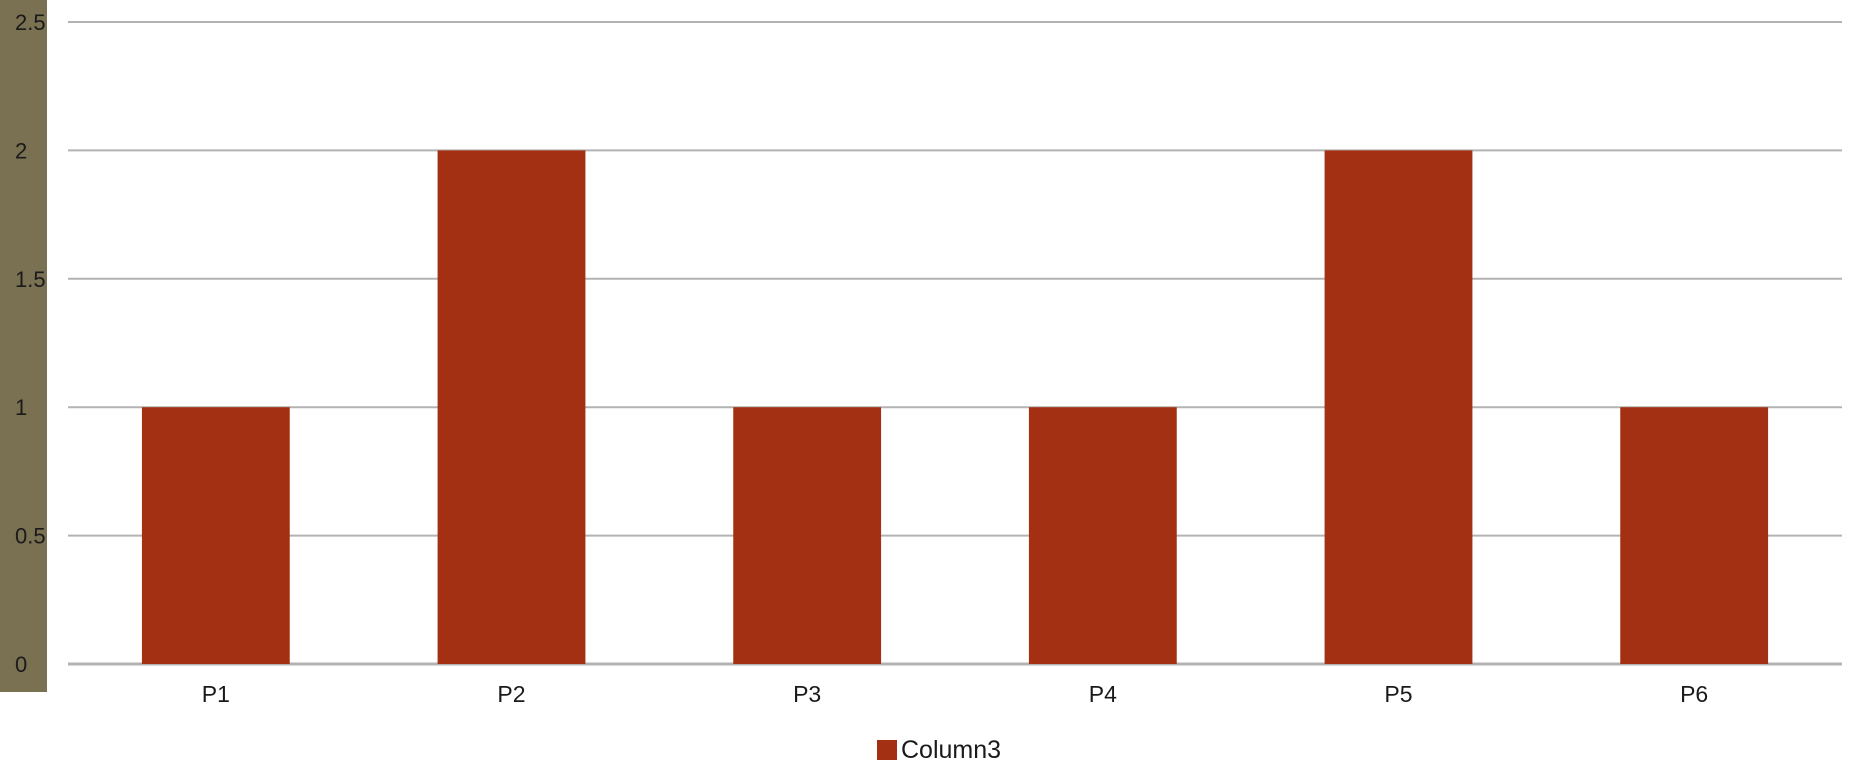 The height and width of the screenshot is (765, 1852). Describe the element at coordinates (807, 694) in the screenshot. I see `x-tick-label: P3` at that location.